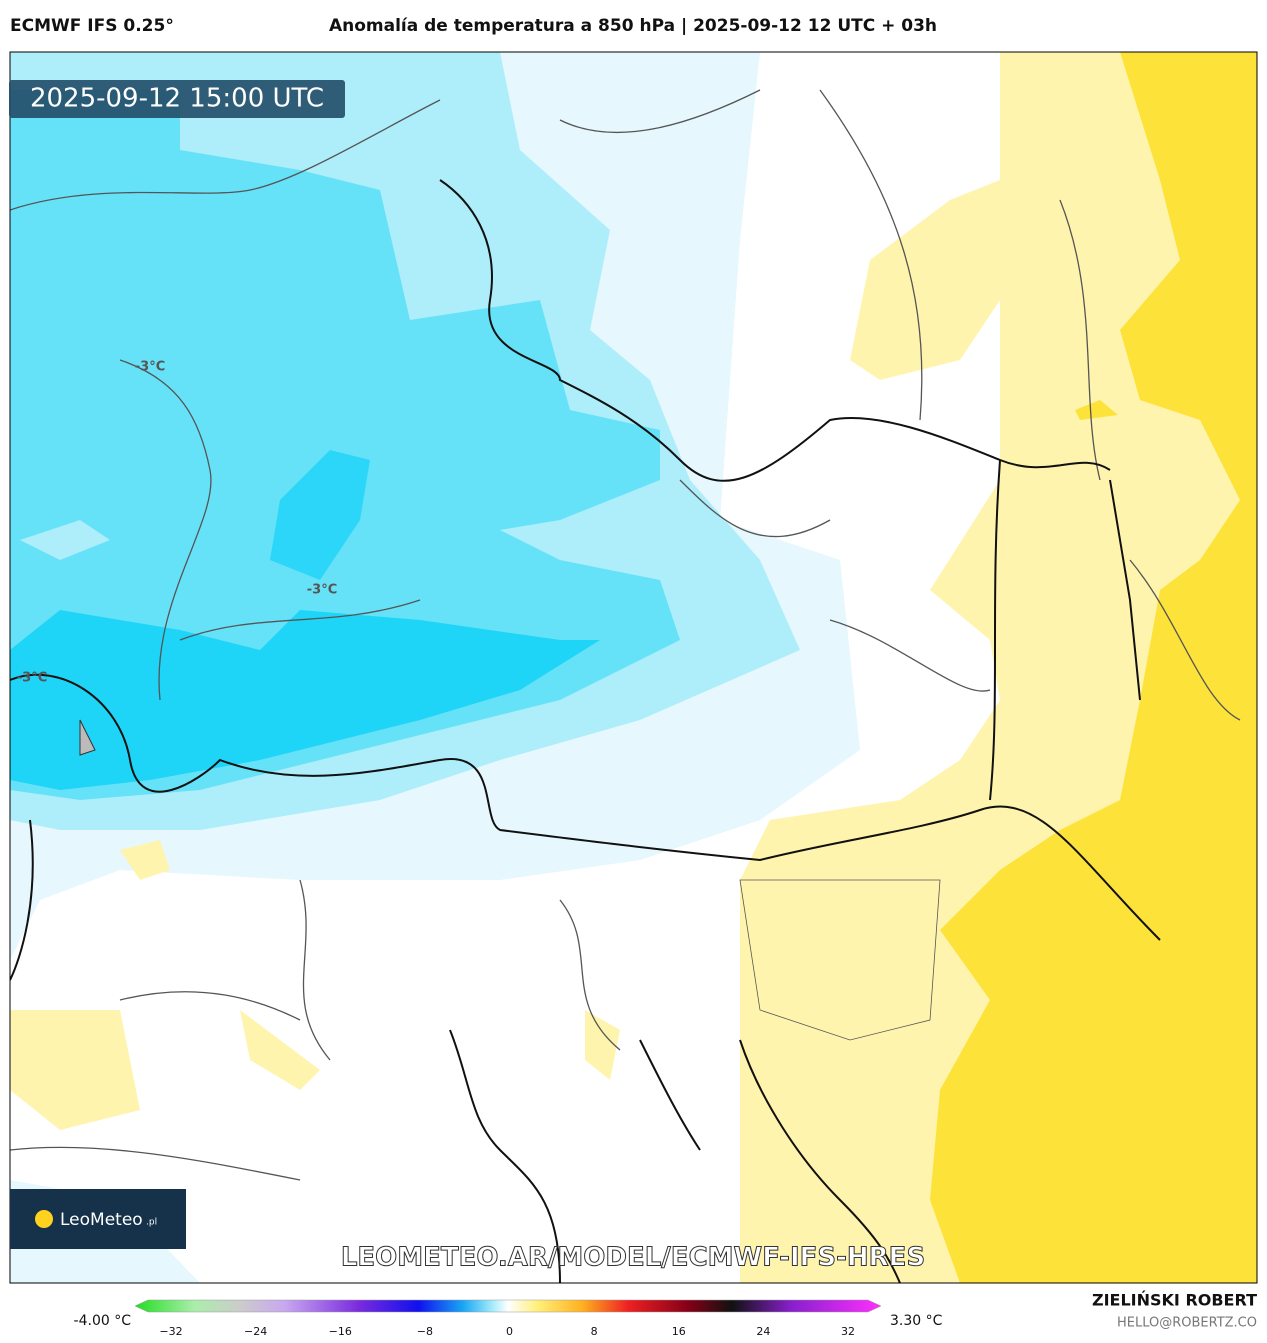  I want to click on colorbar-ticks: −32 −24 −16 −8 0 8 16 24 32, so click(507, 1331).